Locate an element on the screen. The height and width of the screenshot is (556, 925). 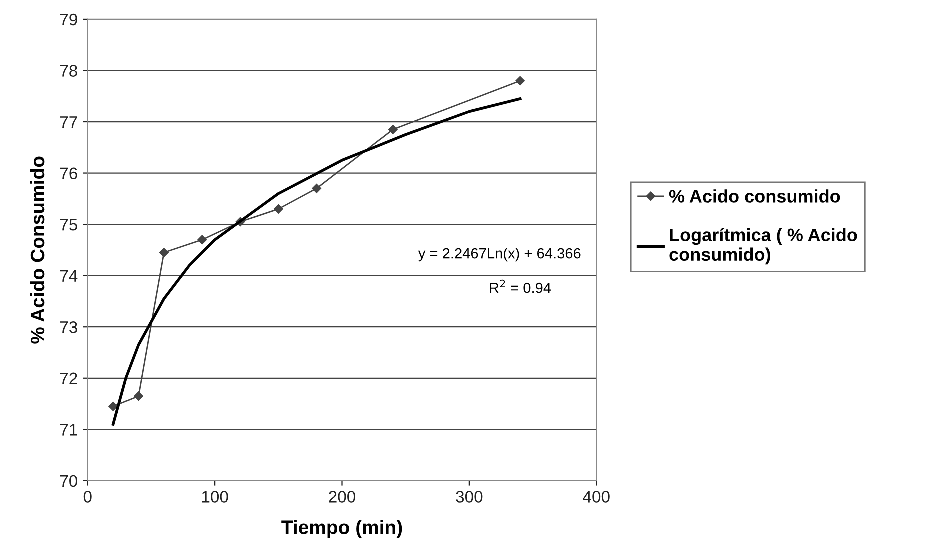
y-tick-label: 77 is located at coordinates (69, 122).